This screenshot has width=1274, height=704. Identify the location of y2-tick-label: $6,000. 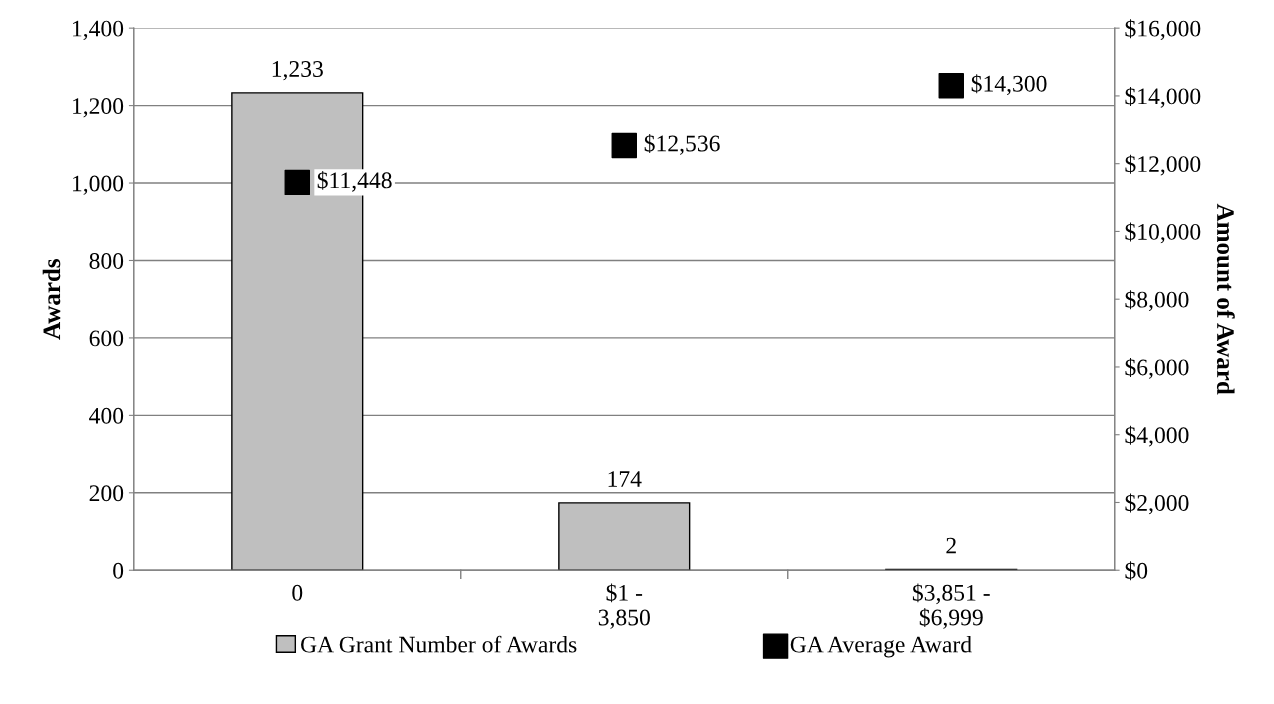
(1157, 368).